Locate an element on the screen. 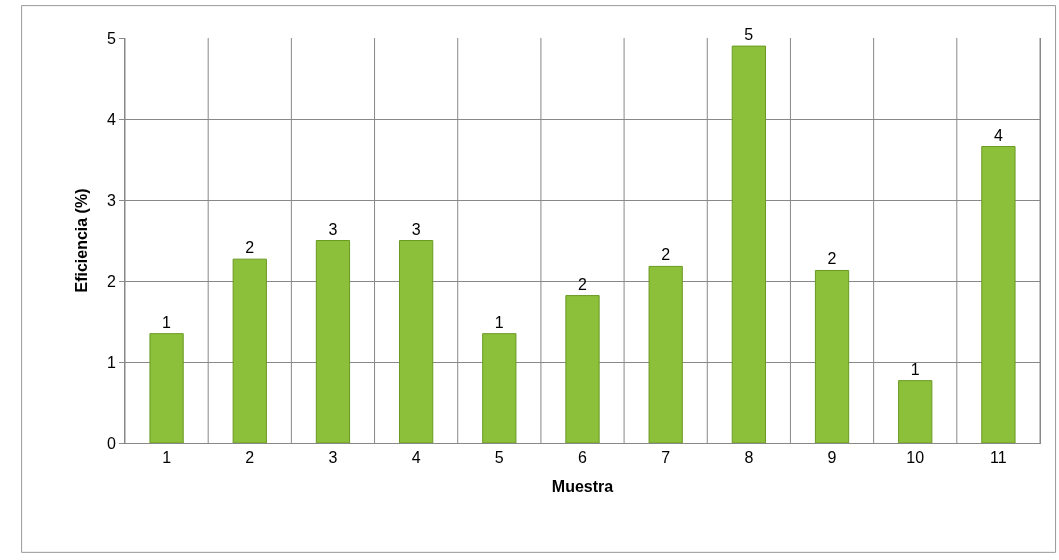  data-label: 4 is located at coordinates (998, 135).